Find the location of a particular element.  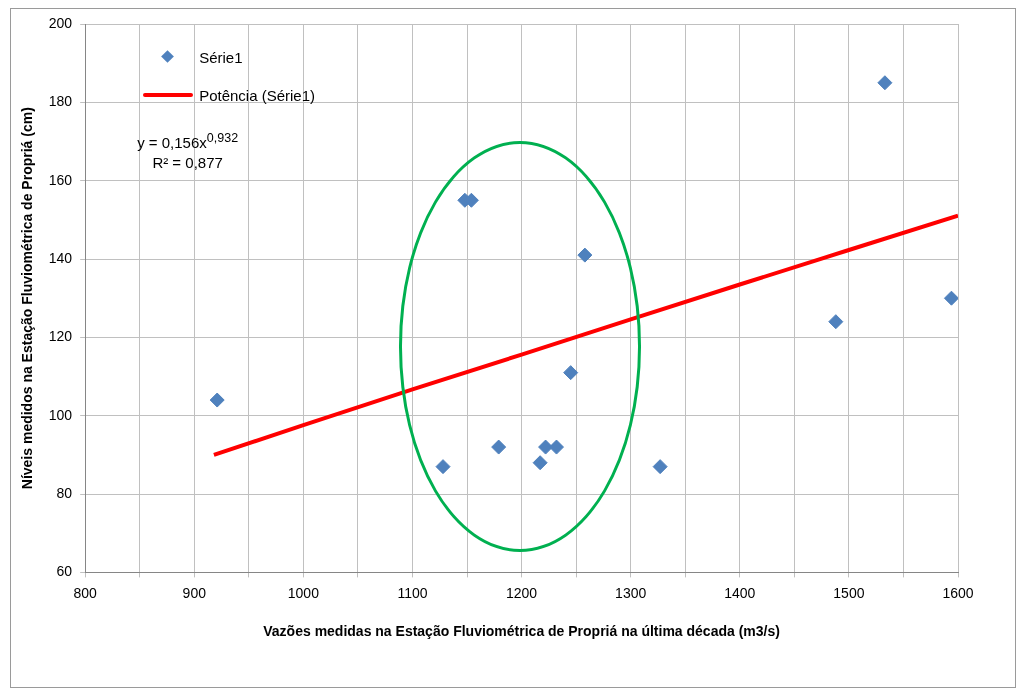

y-tick-label: 140 is located at coordinates (60, 257).